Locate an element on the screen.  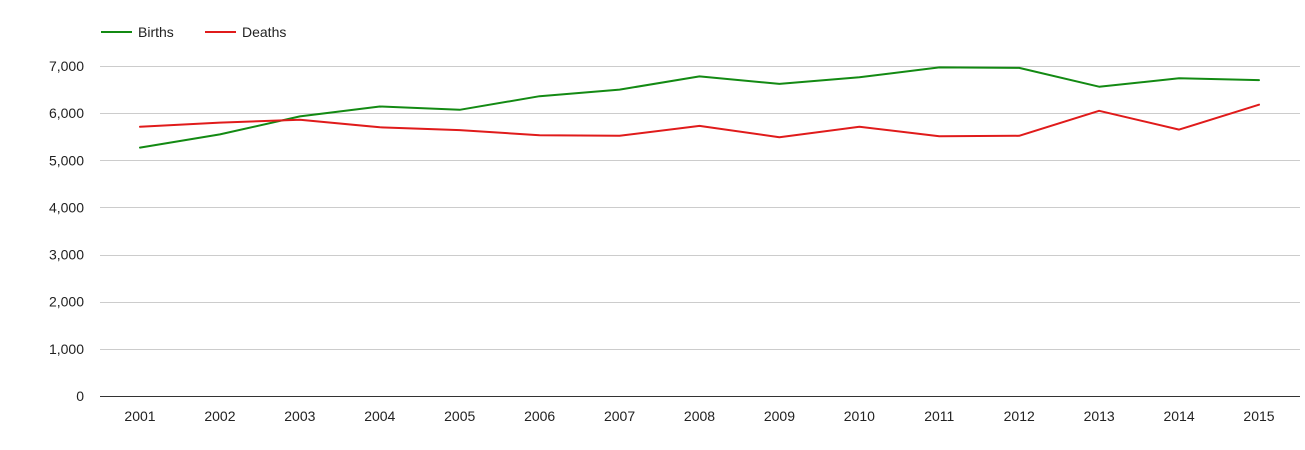
x-tick-label: 2004 is located at coordinates (379, 416).